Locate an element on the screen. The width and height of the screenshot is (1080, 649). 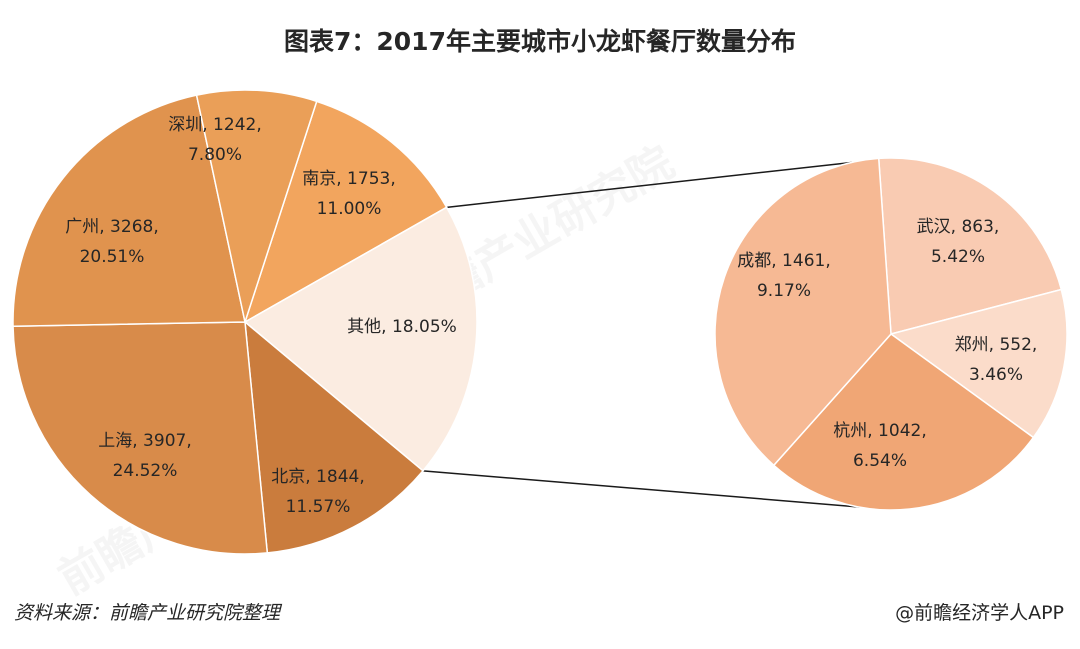
pie-slice-郑州 is located at coordinates (978, 363).